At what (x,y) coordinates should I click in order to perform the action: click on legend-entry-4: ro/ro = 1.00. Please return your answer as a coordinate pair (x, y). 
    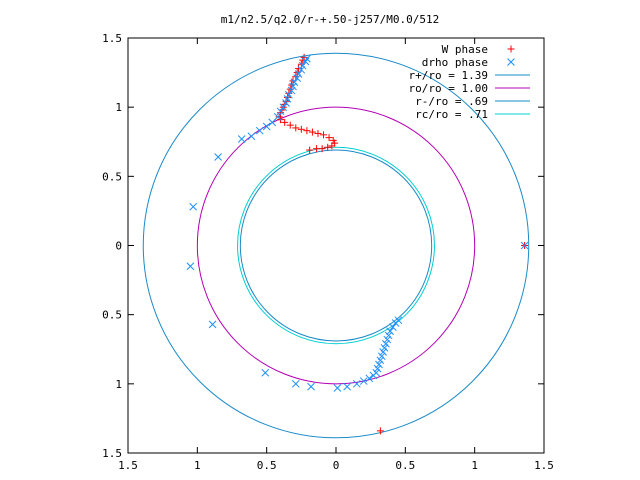
    Looking at the image, I should click on (469, 88).